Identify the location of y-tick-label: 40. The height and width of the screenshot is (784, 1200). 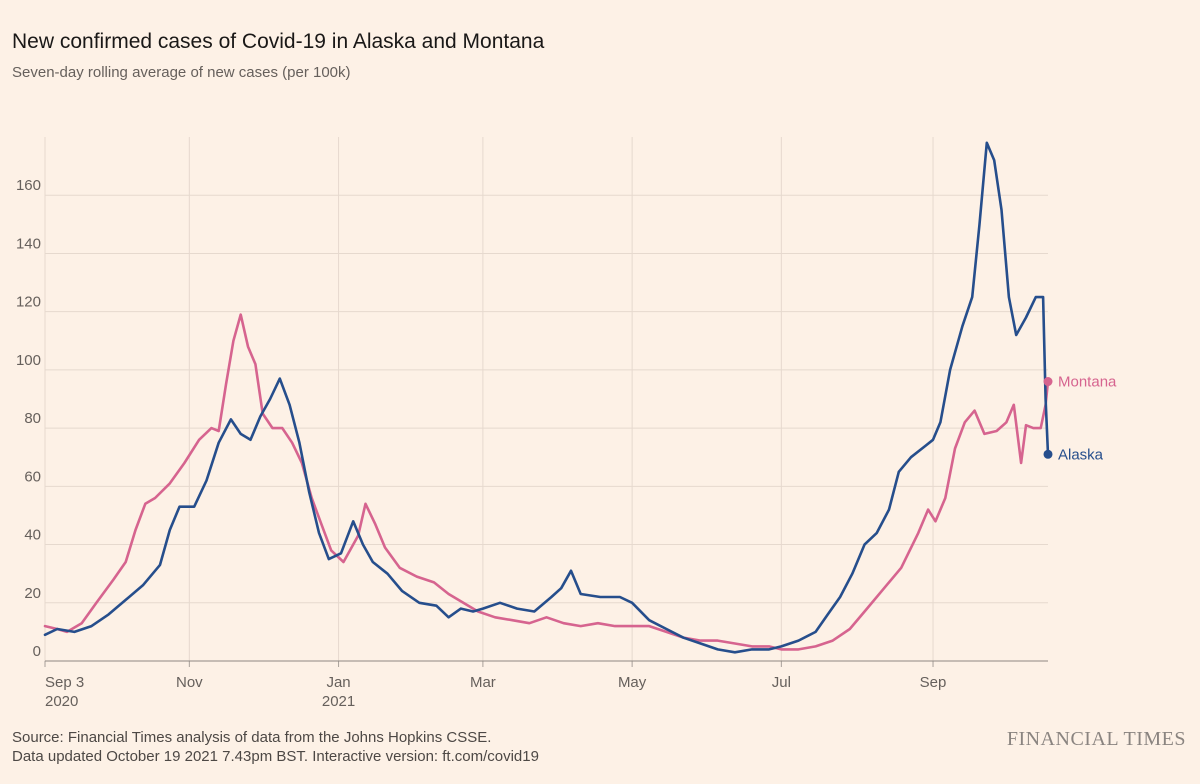
(32, 535).